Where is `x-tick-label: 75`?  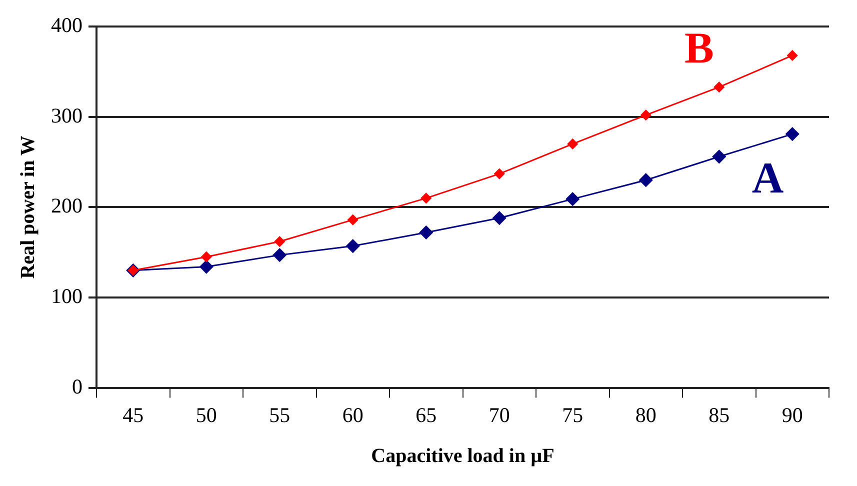
x-tick-label: 75 is located at coordinates (573, 414).